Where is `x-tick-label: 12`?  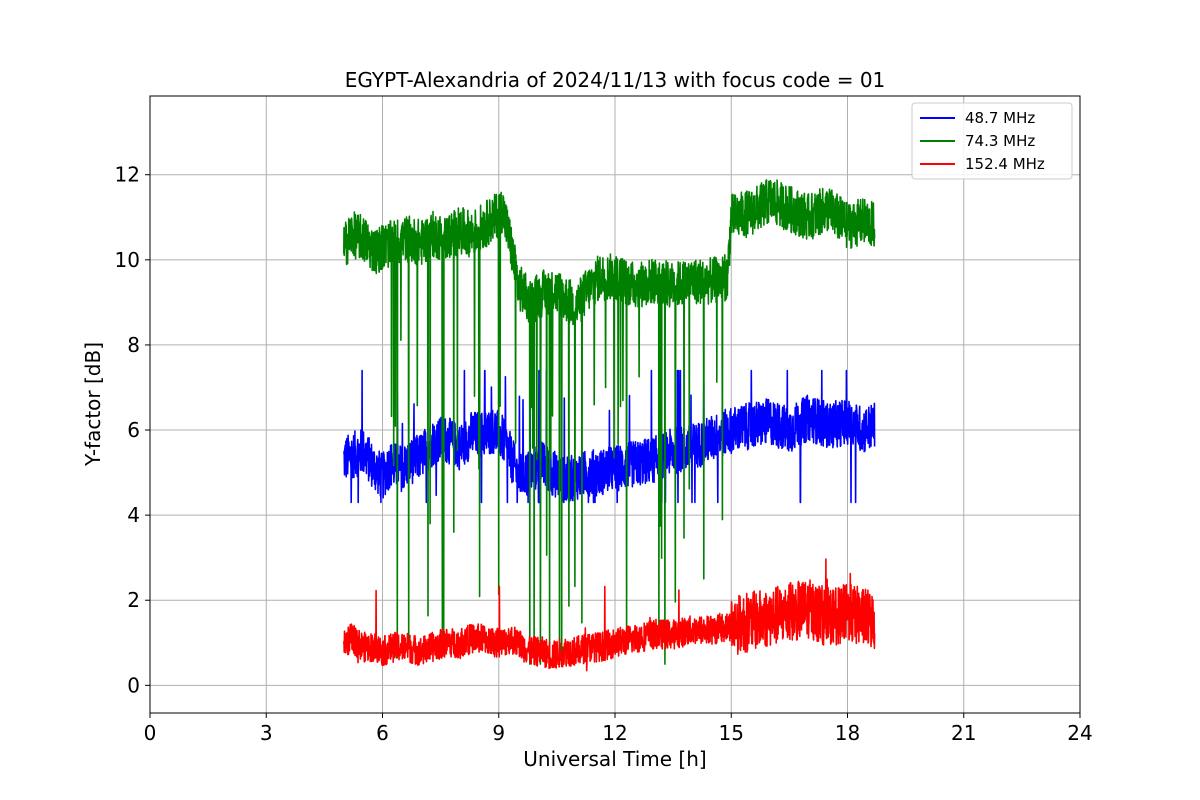
x-tick-label: 12 is located at coordinates (614, 733).